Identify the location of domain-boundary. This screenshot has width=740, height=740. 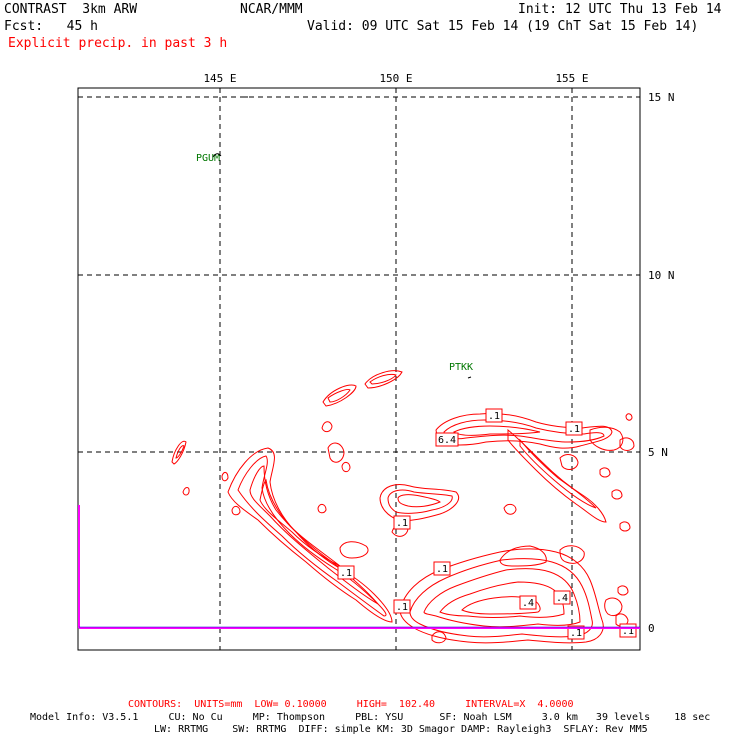
(359, 567).